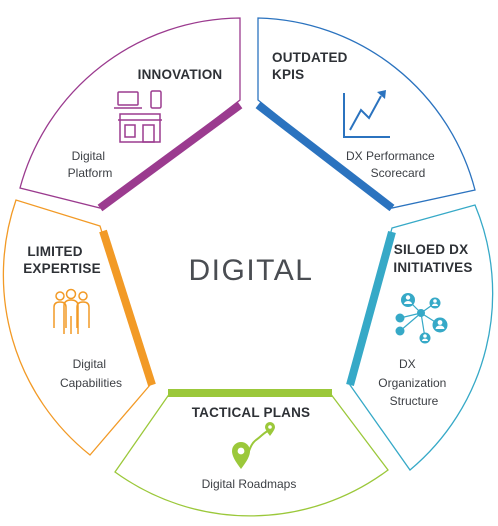  Describe the element at coordinates (390, 156) in the screenshot. I see `subtext-line: DX Performance` at that location.